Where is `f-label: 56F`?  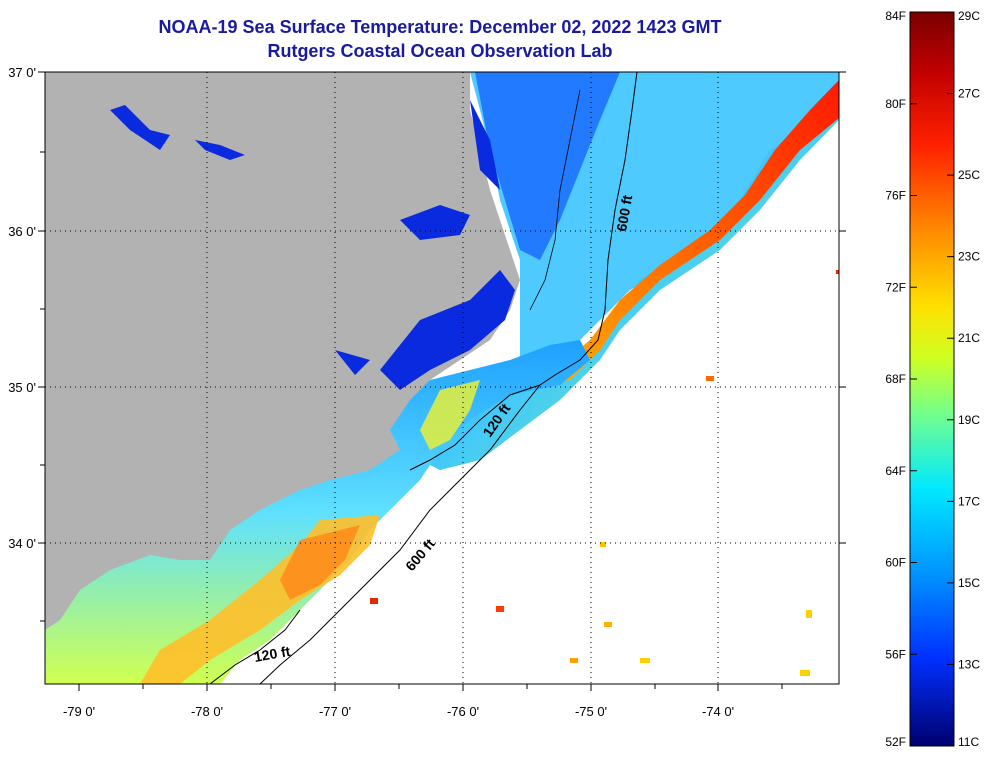
f-label: 56F is located at coordinates (895, 654).